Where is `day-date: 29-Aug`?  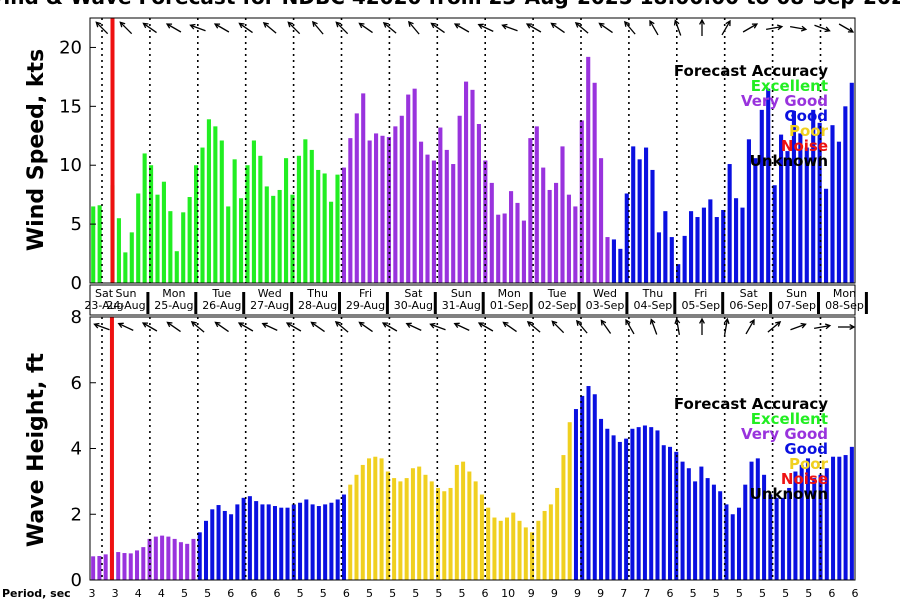
day-date: 29-Aug is located at coordinates (365, 305).